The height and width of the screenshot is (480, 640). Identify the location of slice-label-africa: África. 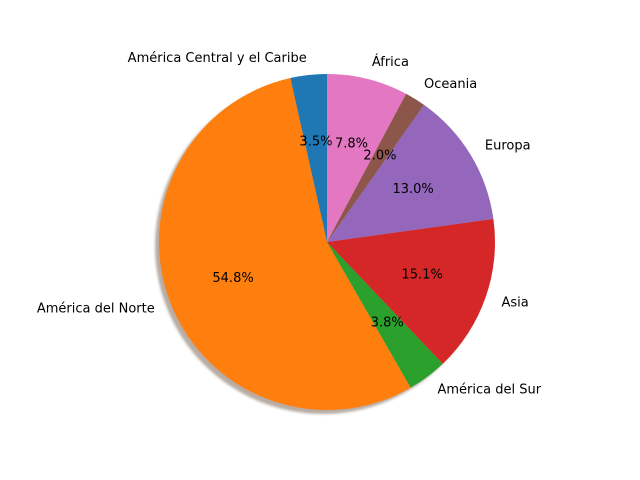
(390, 62).